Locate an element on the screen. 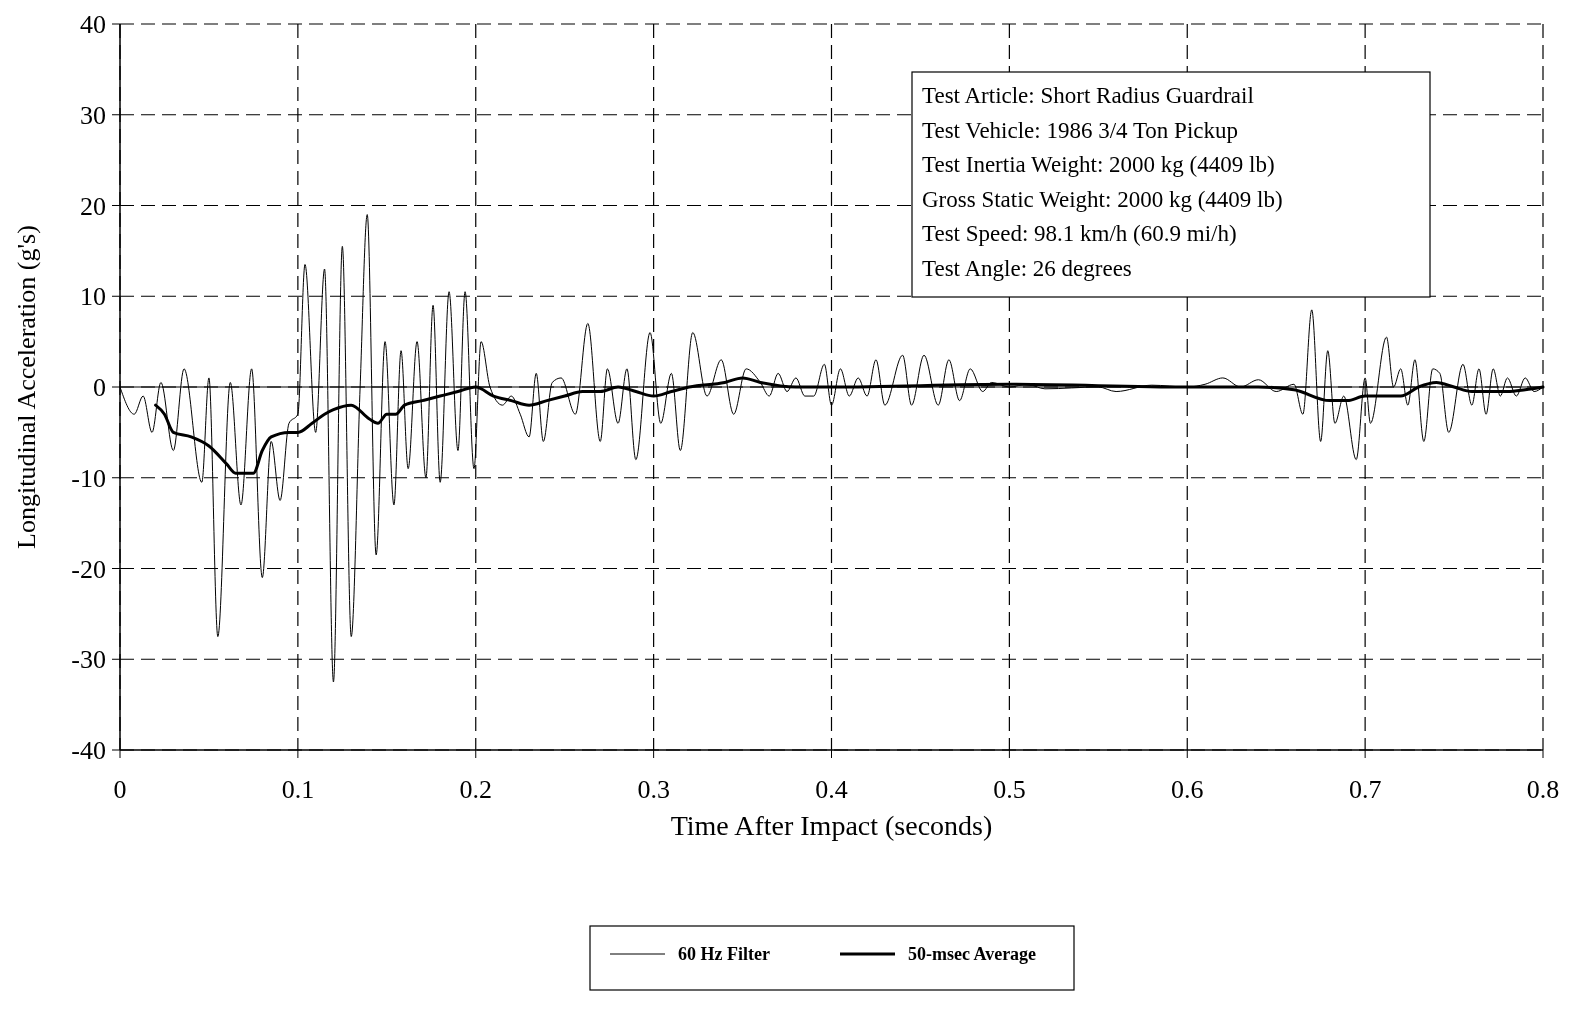 This screenshot has height=1025, width=1583. annotation: Test Vehicle: 1986 3/4 Ton Pickup is located at coordinates (1080, 130).